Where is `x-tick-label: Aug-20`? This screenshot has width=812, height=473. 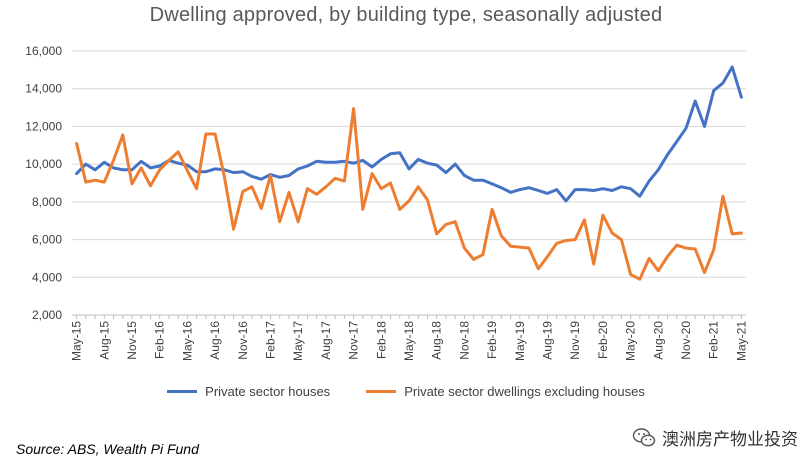
x-tick-label: Aug-20 is located at coordinates (658, 340).